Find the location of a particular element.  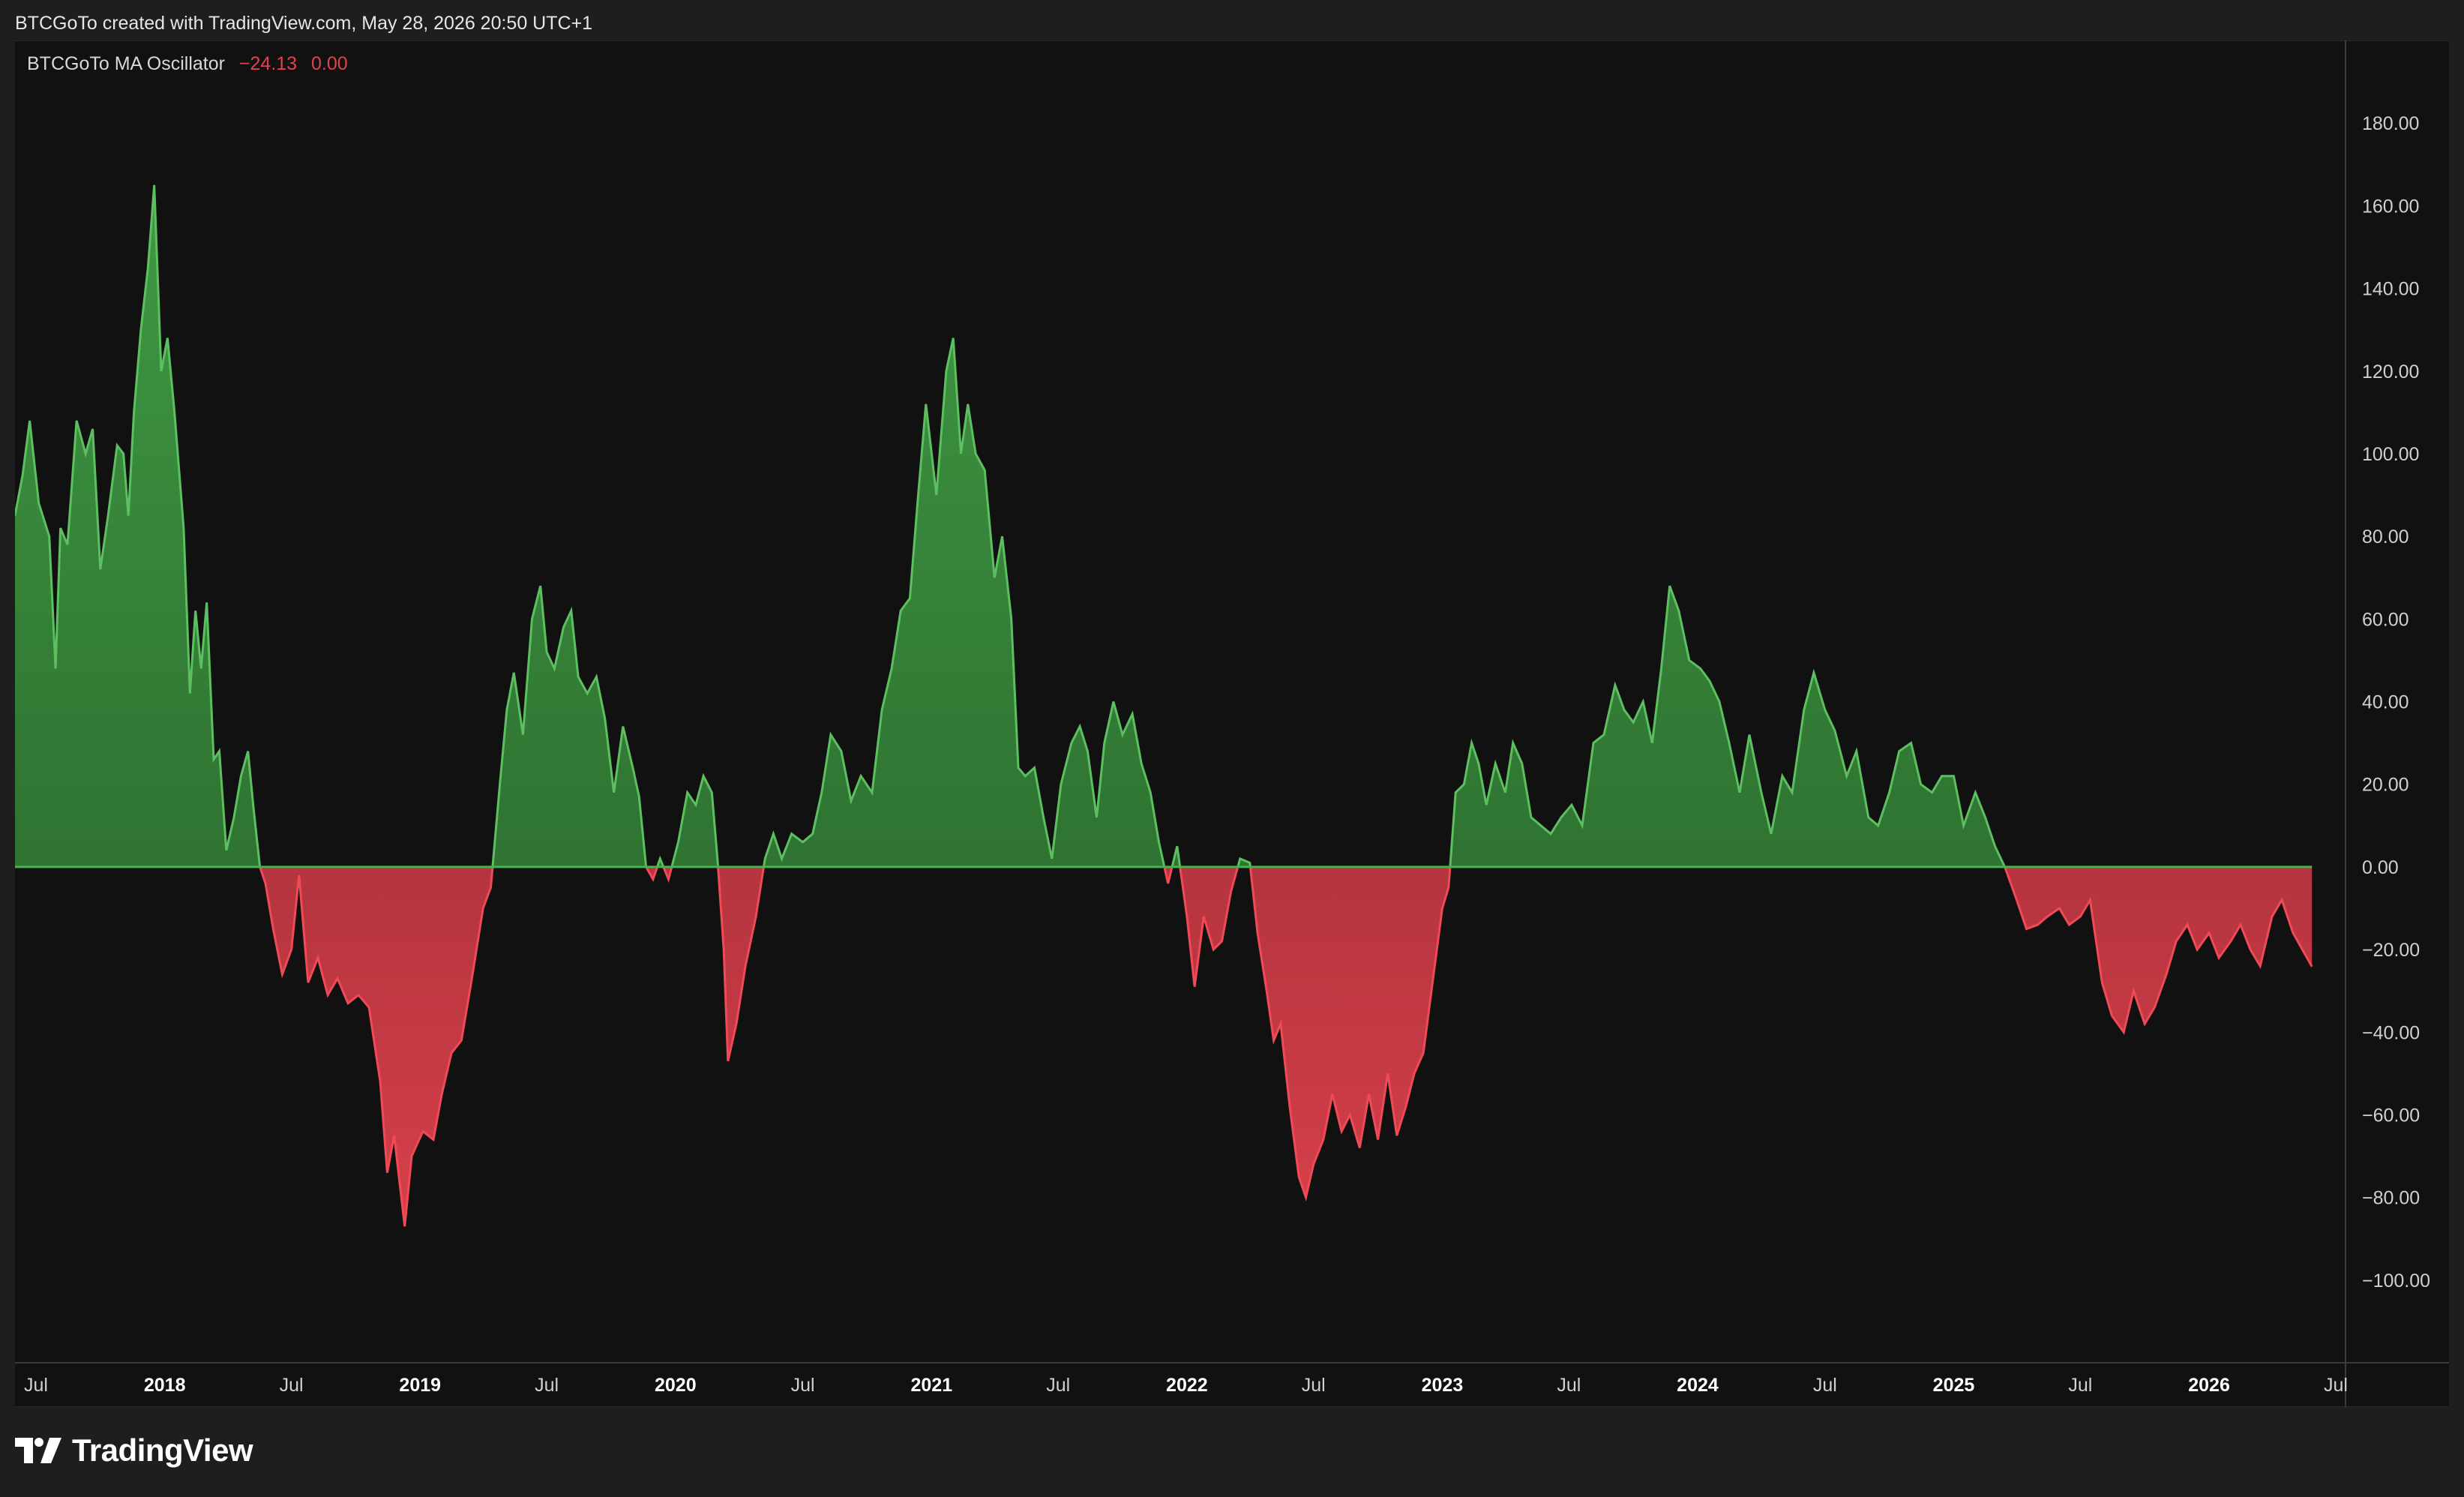

indicator-zero-value: 0.00 is located at coordinates (329, 63).